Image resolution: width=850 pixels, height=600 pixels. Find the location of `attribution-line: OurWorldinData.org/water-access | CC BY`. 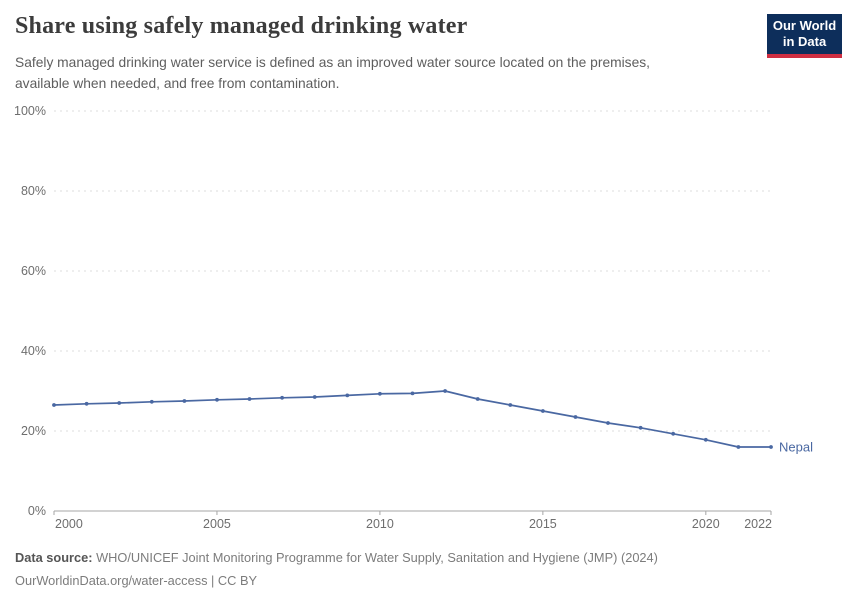

attribution-line: OurWorldinData.org/water-access | CC BY is located at coordinates (136, 580).